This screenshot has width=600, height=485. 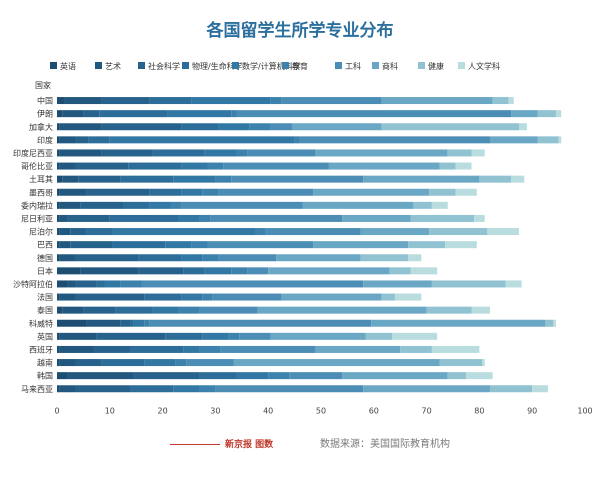 What do you see at coordinates (108, 67) in the screenshot?
I see `legend-item: 艺术` at bounding box center [108, 67].